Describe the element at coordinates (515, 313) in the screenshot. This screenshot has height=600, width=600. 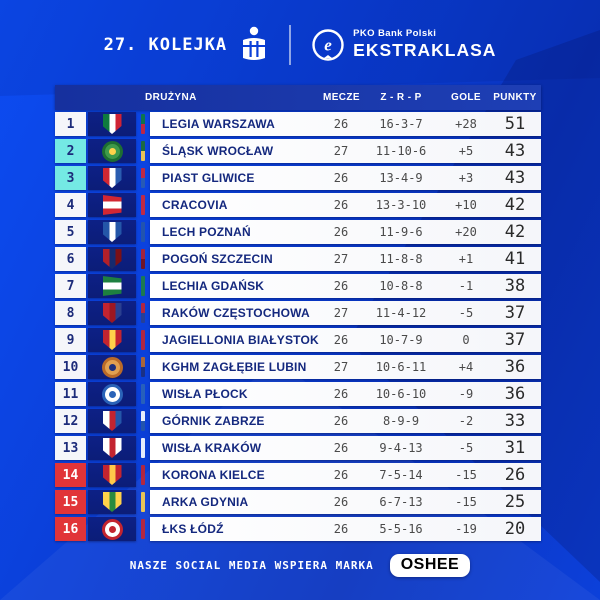
I see `points-value: 37` at that location.